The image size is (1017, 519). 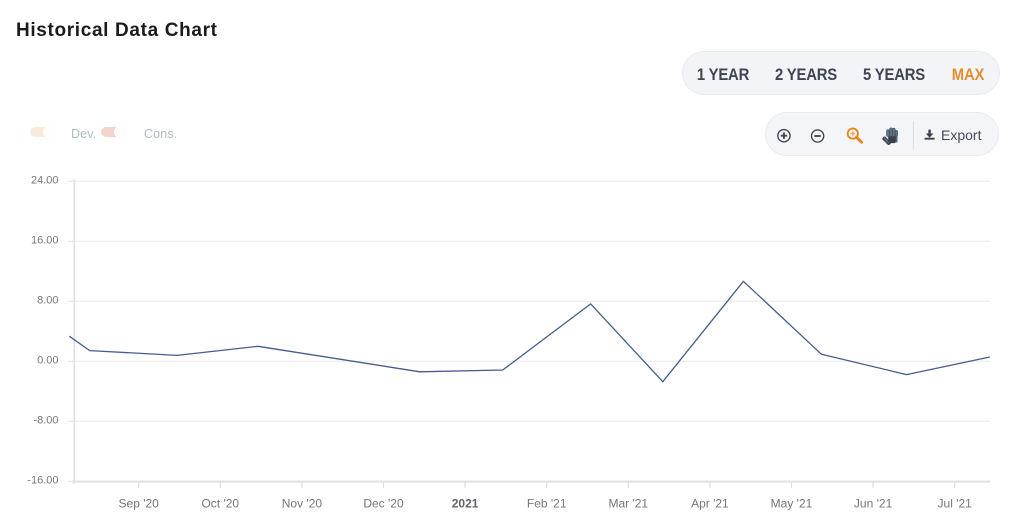 What do you see at coordinates (547, 504) in the screenshot?
I see `svg-text: Feb '21` at bounding box center [547, 504].